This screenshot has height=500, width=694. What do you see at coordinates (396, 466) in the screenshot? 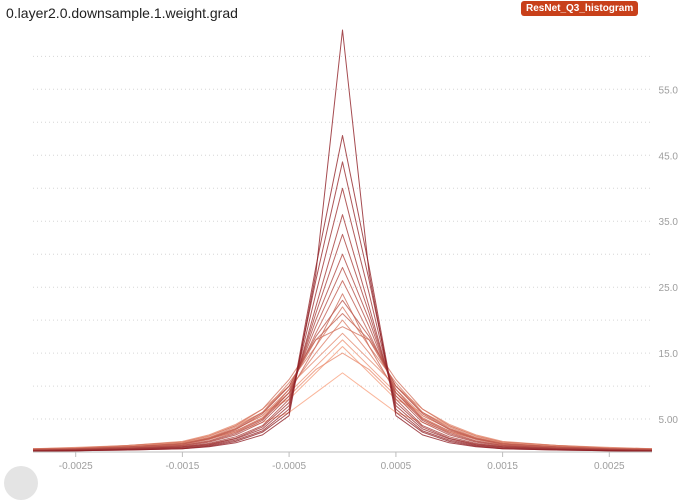
I see `x-tick-label: 0.0005` at bounding box center [396, 466].